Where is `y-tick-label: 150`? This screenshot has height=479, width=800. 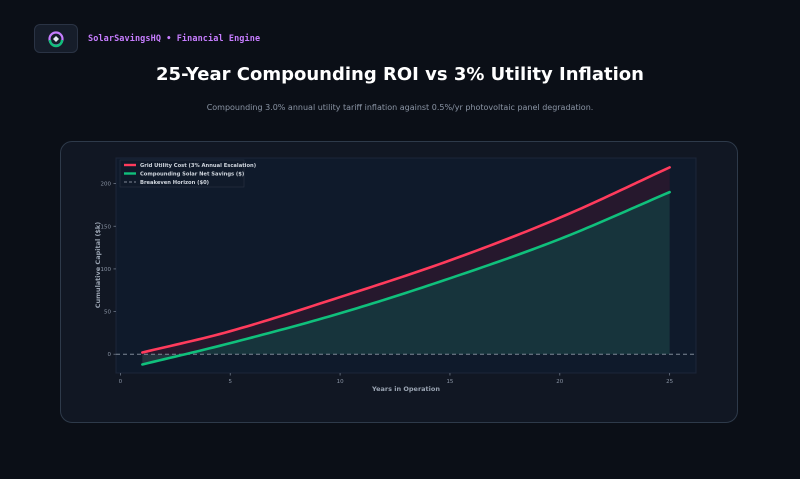 y-tick-label: 150 is located at coordinates (106, 227).